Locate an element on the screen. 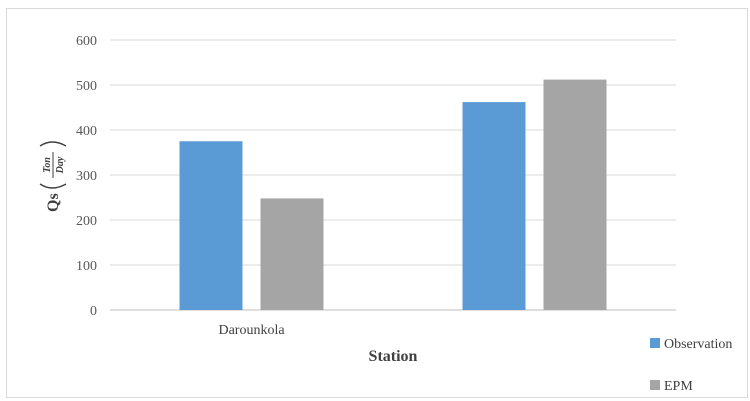 The width and height of the screenshot is (750, 401). y-axis-label-numerator: Ton is located at coordinates (47, 165).